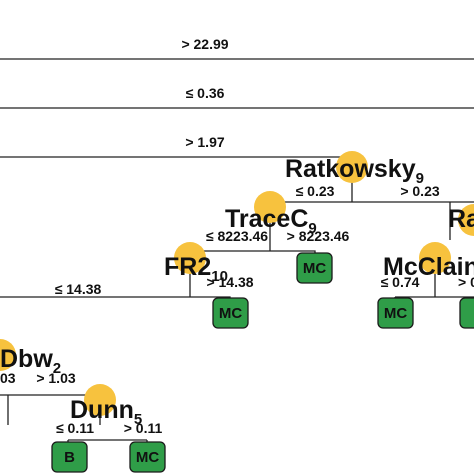 This screenshot has width=474, height=474. I want to click on edge-label: > 1.97, so click(205, 142).